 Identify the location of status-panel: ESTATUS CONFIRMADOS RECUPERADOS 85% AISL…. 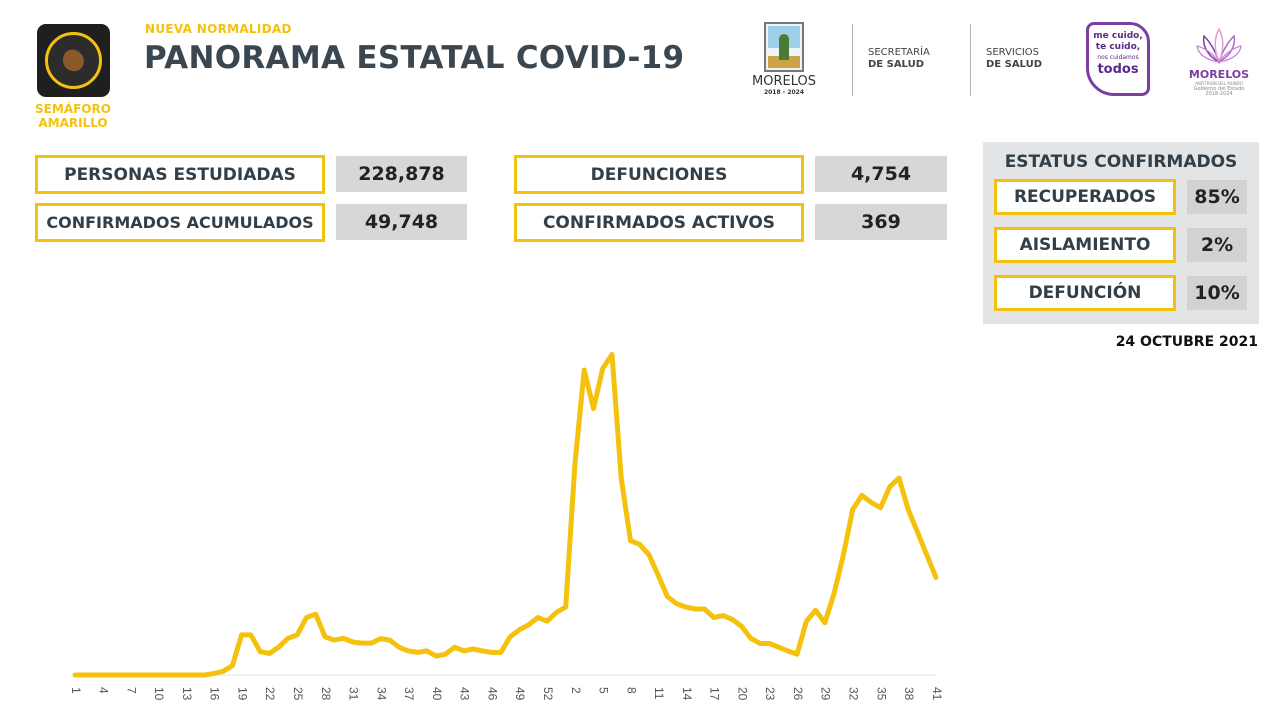
(1121, 233).